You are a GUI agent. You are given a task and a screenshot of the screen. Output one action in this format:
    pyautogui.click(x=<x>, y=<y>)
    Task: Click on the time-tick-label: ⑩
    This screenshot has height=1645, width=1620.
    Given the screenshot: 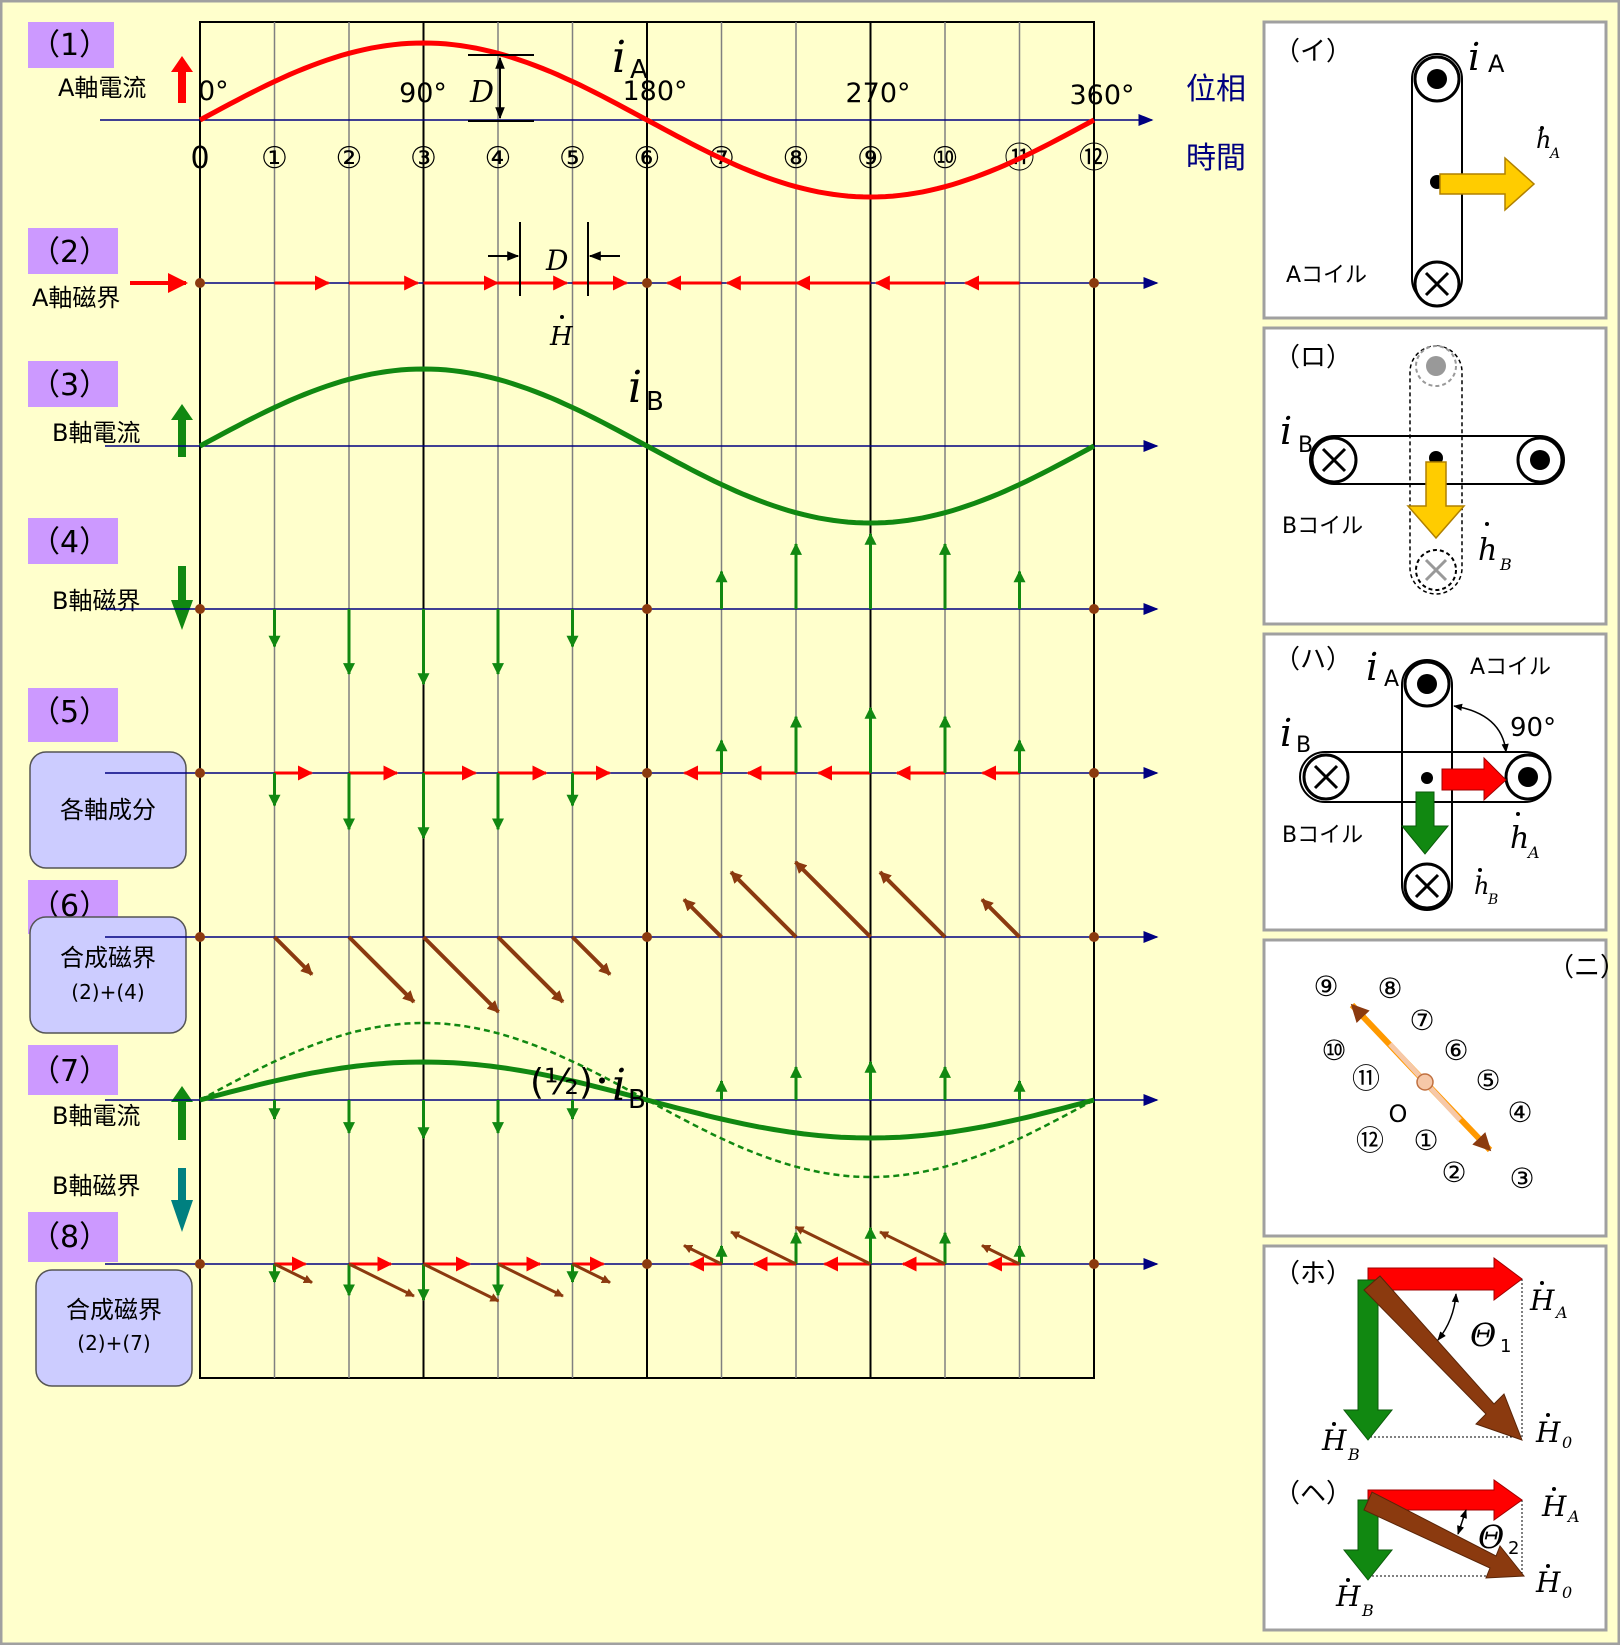 What is the action you would take?
    pyautogui.click(x=945, y=158)
    